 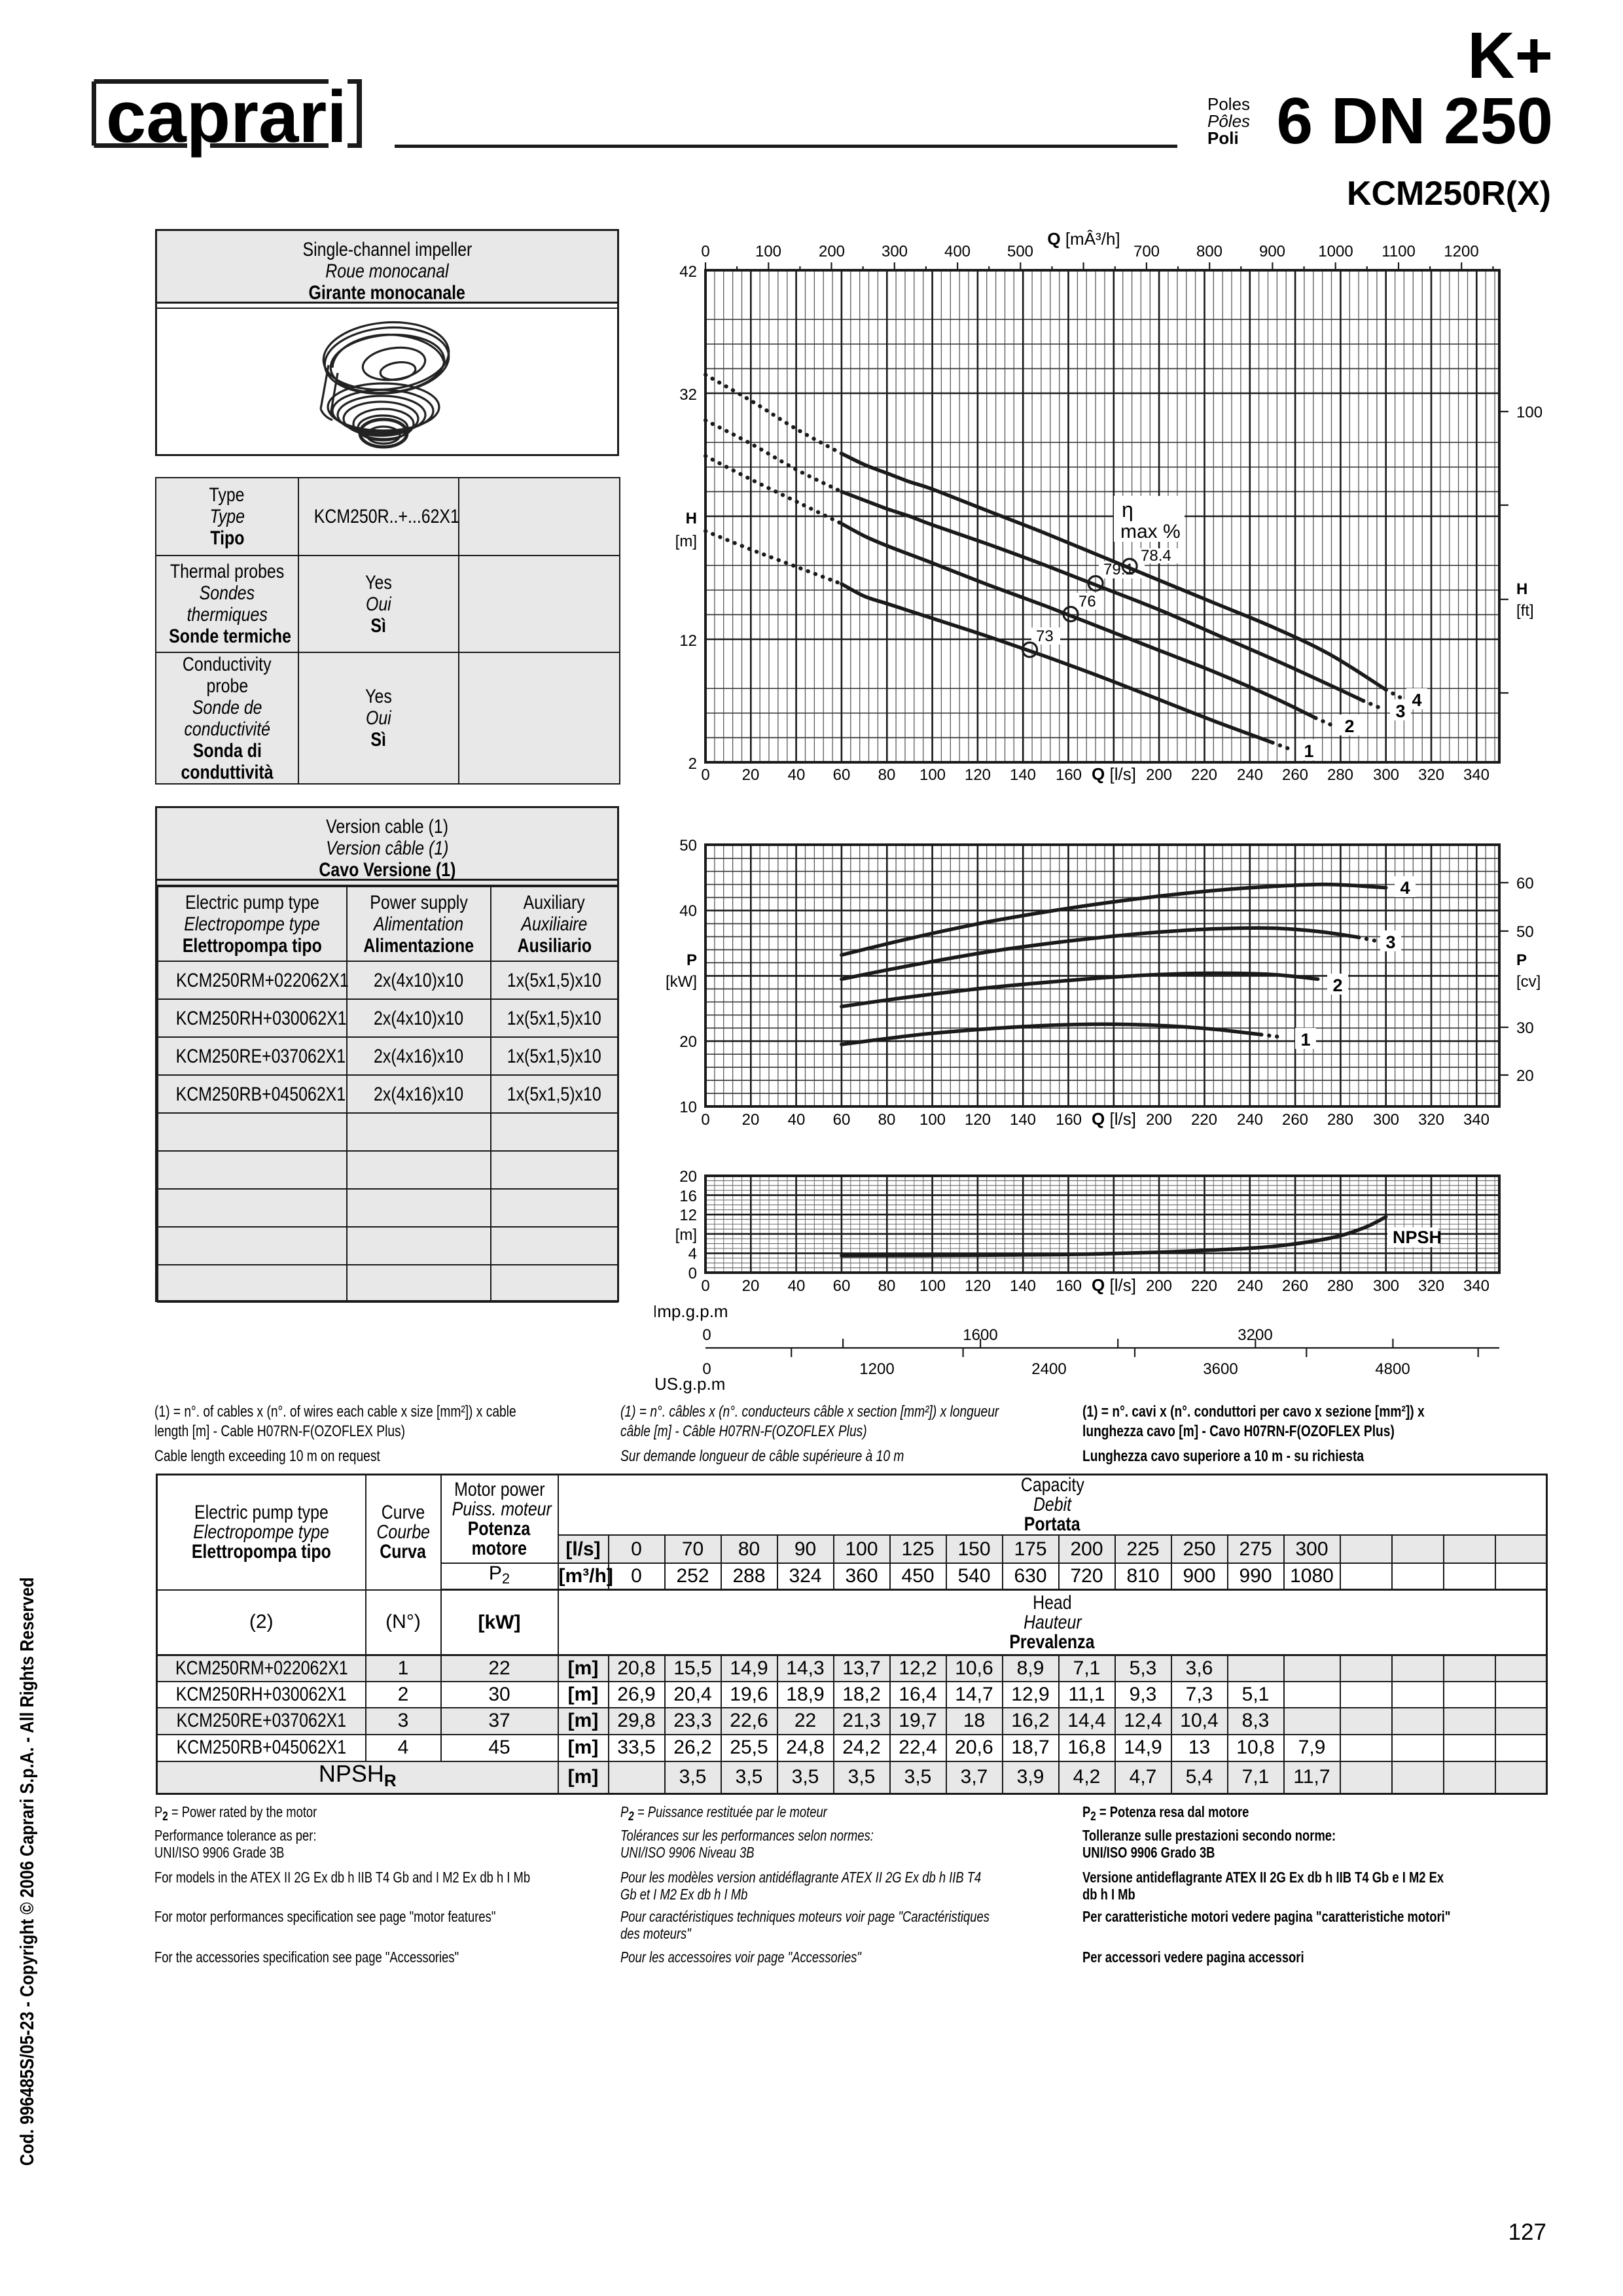 What do you see at coordinates (1399, 252) in the screenshot?
I see `svg-text: 1100` at bounding box center [1399, 252].